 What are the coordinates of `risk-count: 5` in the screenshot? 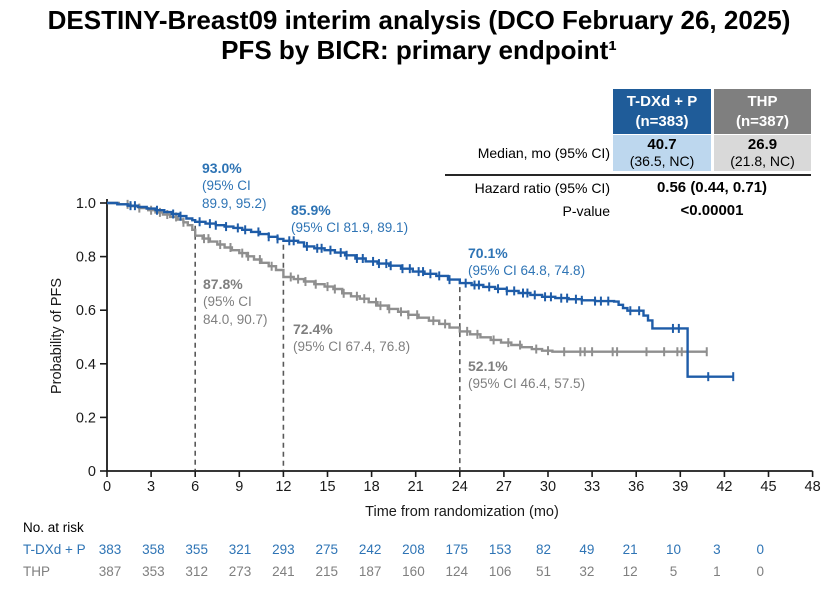 It's located at (673, 571).